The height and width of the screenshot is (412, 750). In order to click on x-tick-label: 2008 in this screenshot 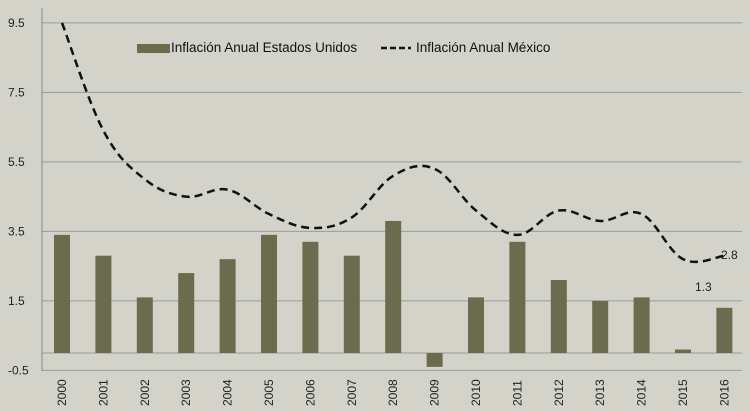, I will do `click(393, 392)`.